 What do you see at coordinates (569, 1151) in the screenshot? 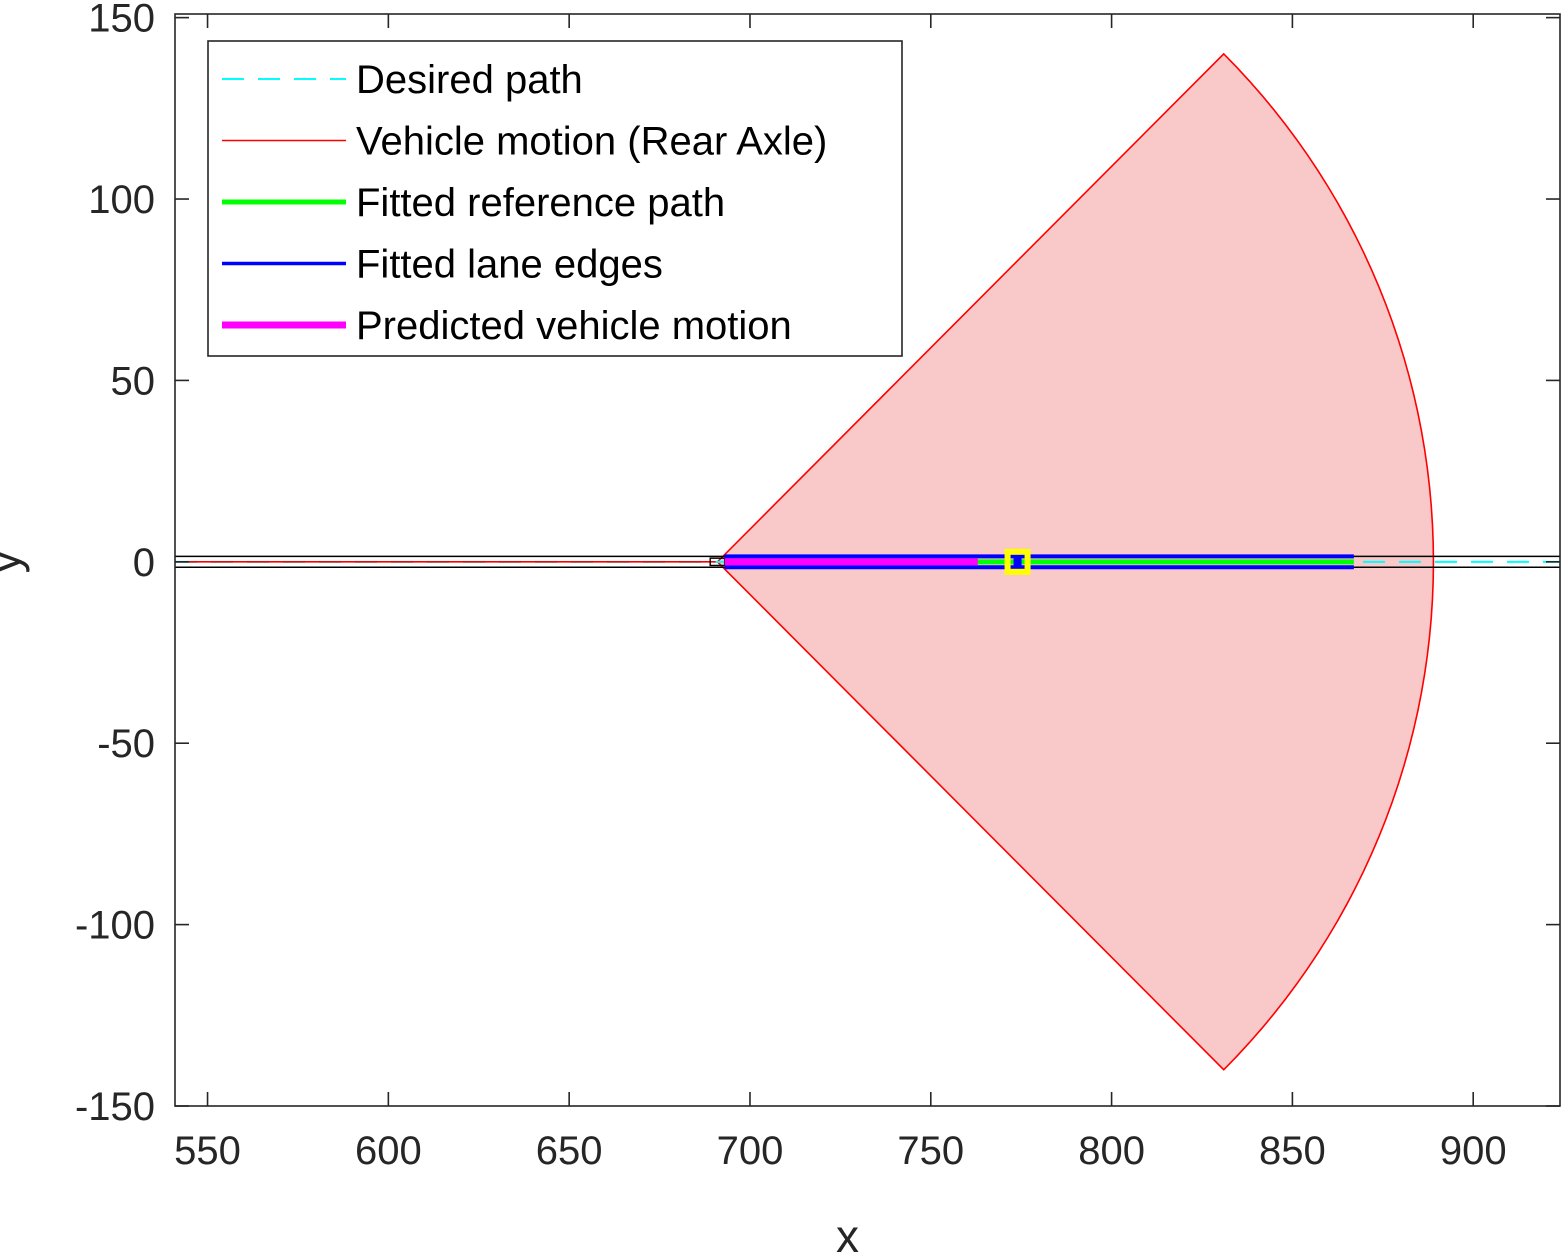
I see `x-tick-label: 650` at bounding box center [569, 1151].